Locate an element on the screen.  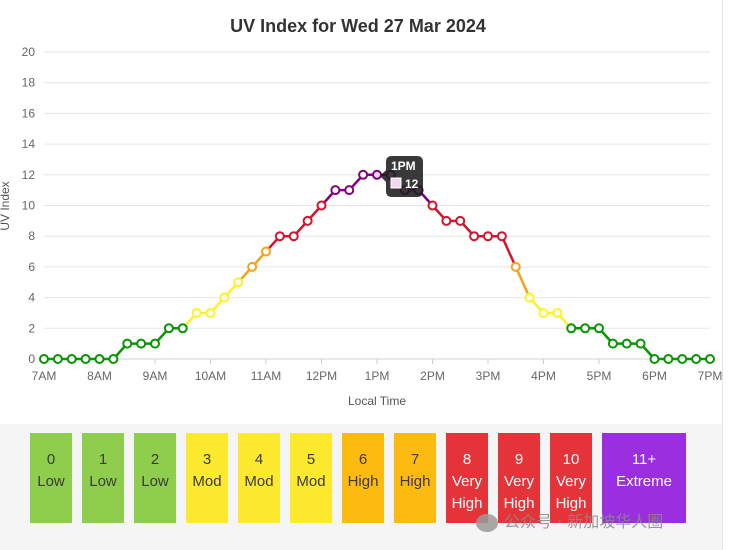
tooltip: 1PM 12 is located at coordinates (401, 176).